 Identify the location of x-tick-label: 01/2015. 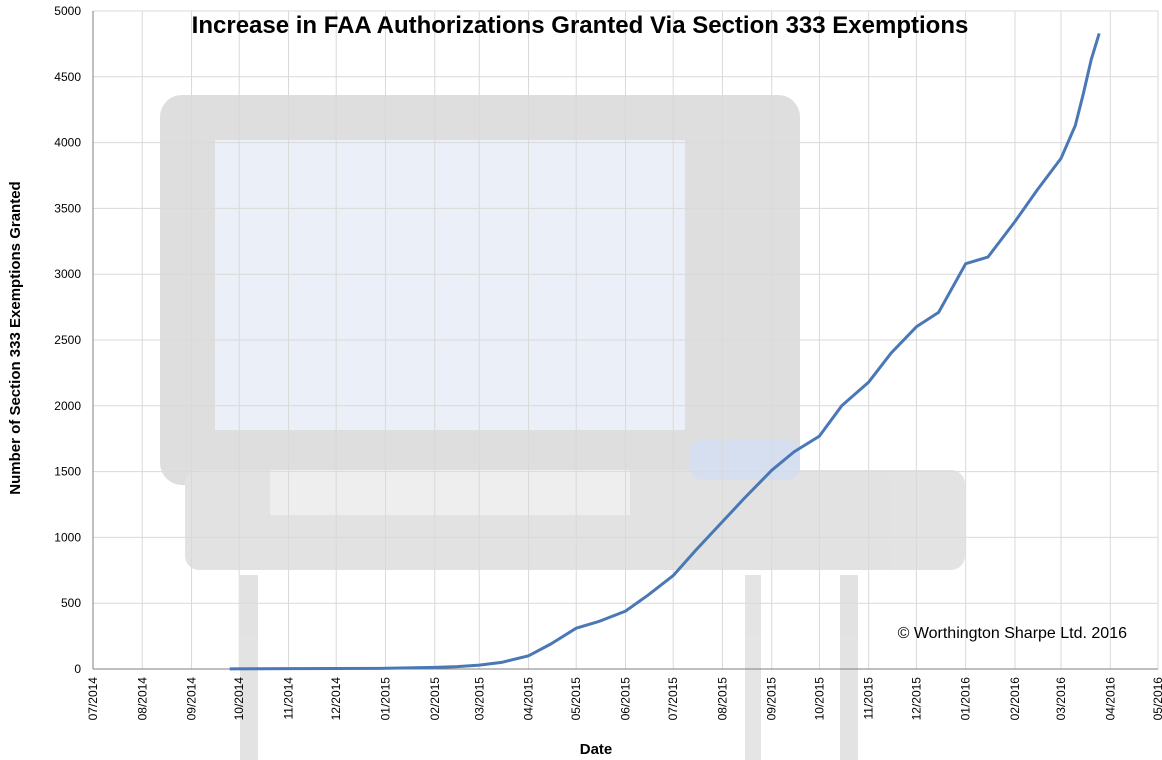
(385, 699).